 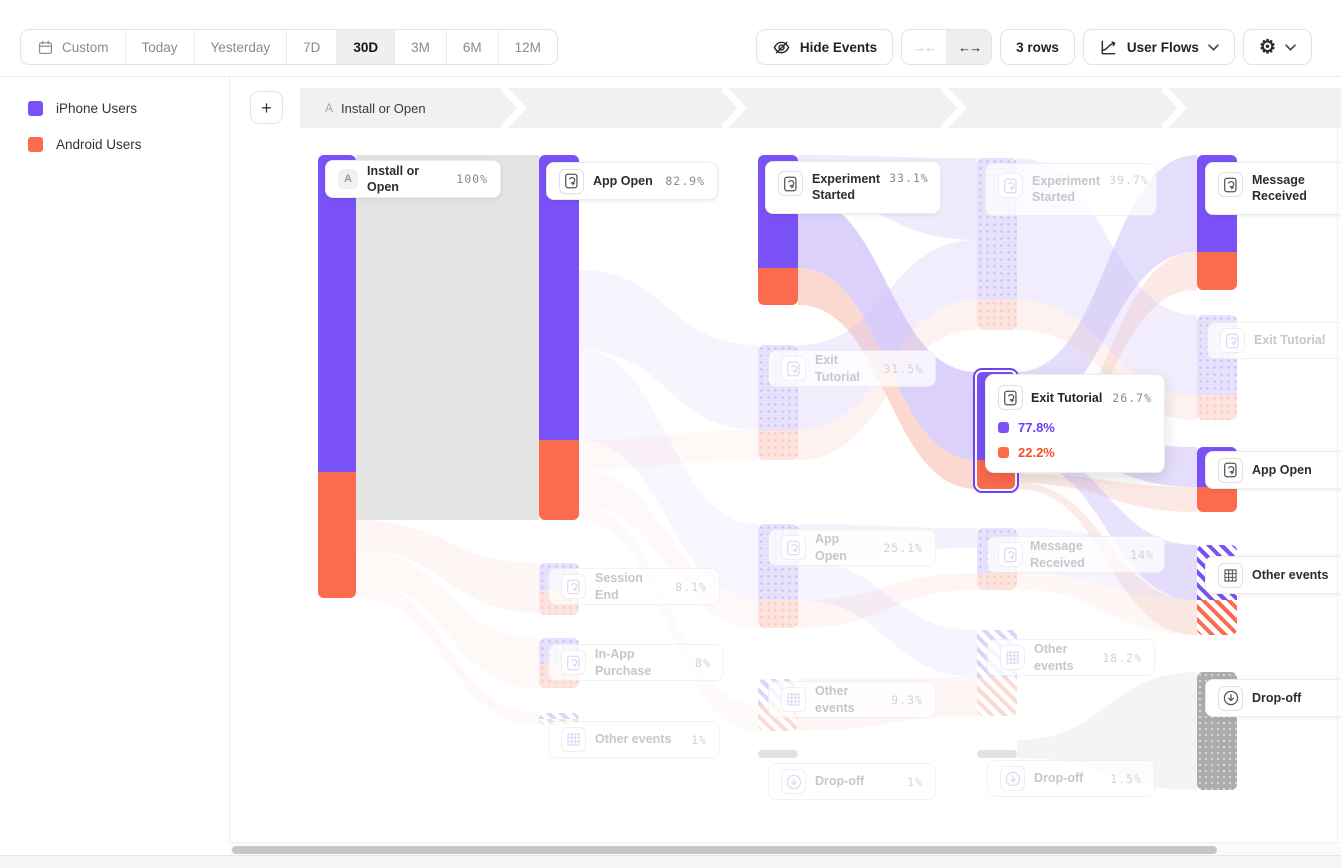 I want to click on node-card-install-or-open: A Install or Open 100%, so click(x=413, y=179).